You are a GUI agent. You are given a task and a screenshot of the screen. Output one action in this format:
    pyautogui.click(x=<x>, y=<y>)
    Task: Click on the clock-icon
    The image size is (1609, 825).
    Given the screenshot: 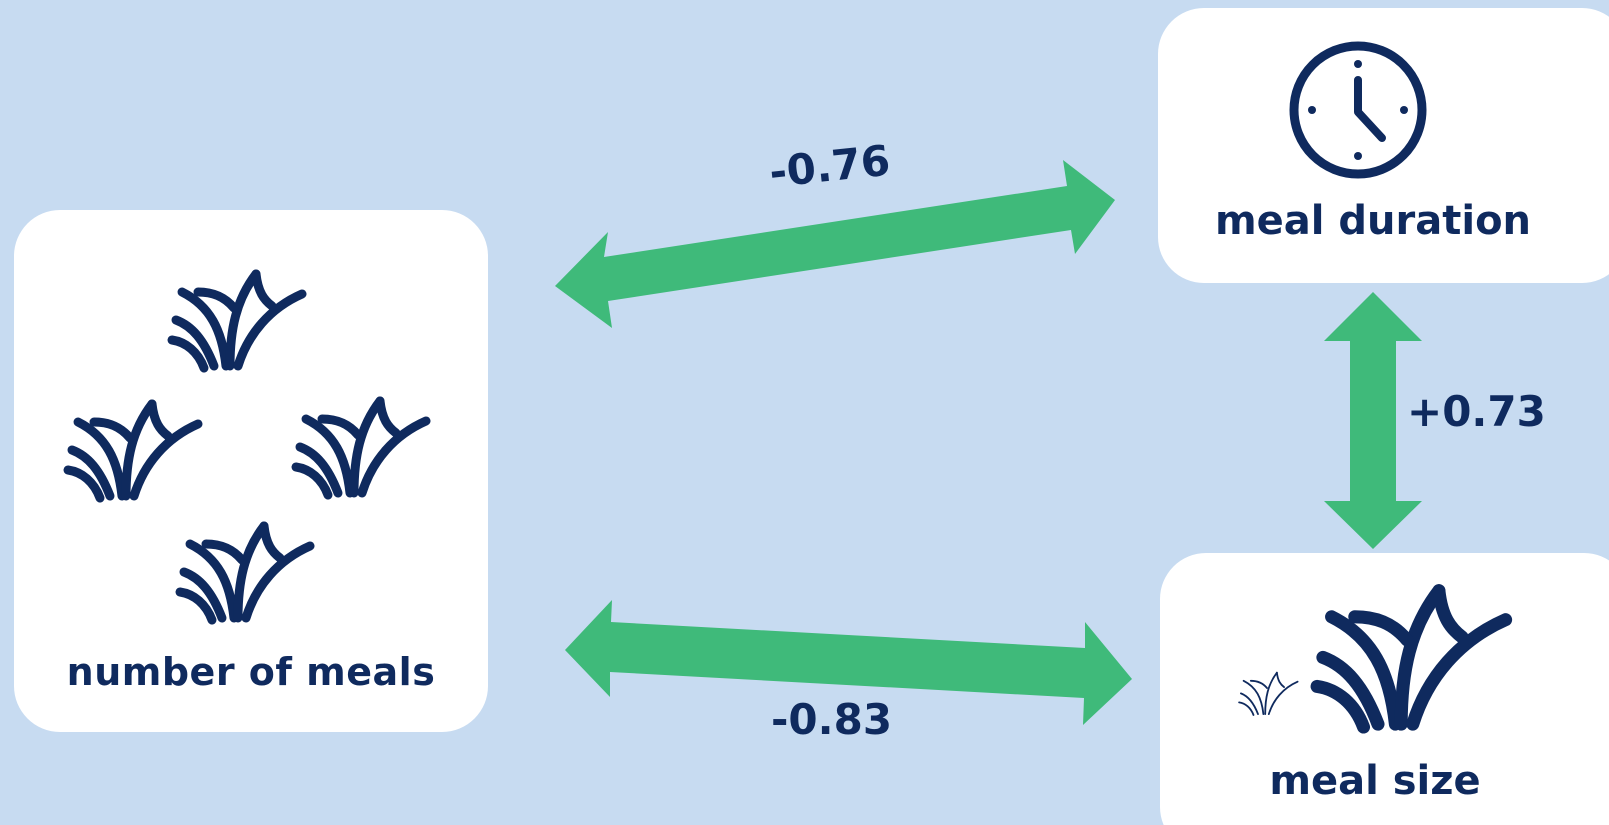 What is the action you would take?
    pyautogui.click(x=1358, y=110)
    